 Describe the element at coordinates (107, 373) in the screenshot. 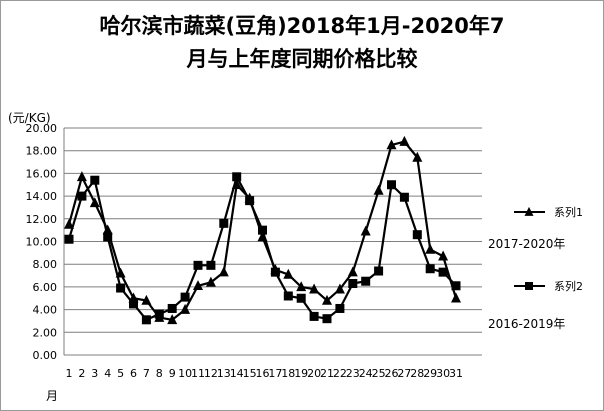

I see `x-tick-label: 4` at that location.